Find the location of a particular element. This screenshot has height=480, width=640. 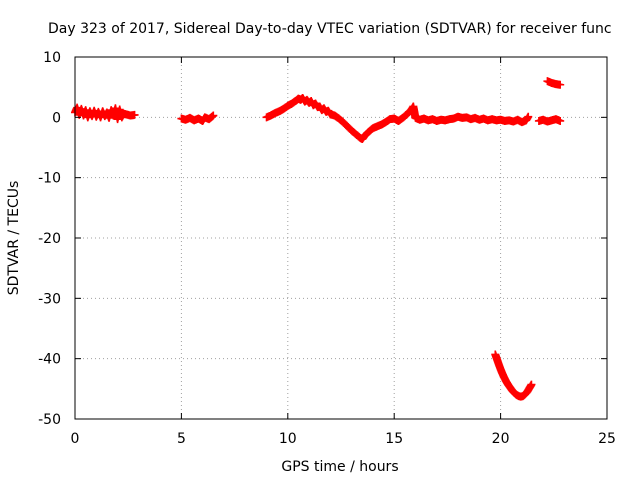

x-tick-label: 20 is located at coordinates (501, 439).